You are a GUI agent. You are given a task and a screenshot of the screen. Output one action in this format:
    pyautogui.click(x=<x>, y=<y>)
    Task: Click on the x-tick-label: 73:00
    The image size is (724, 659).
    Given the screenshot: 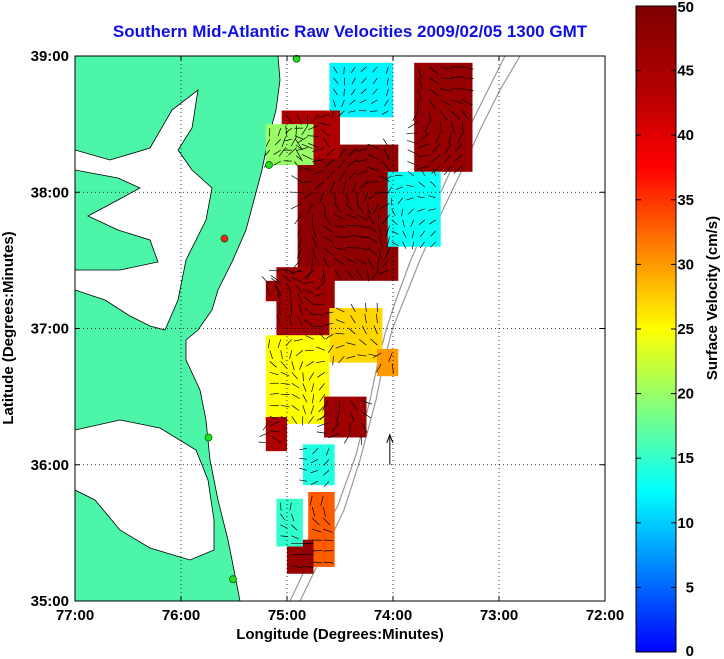 What is the action you would take?
    pyautogui.click(x=499, y=615)
    